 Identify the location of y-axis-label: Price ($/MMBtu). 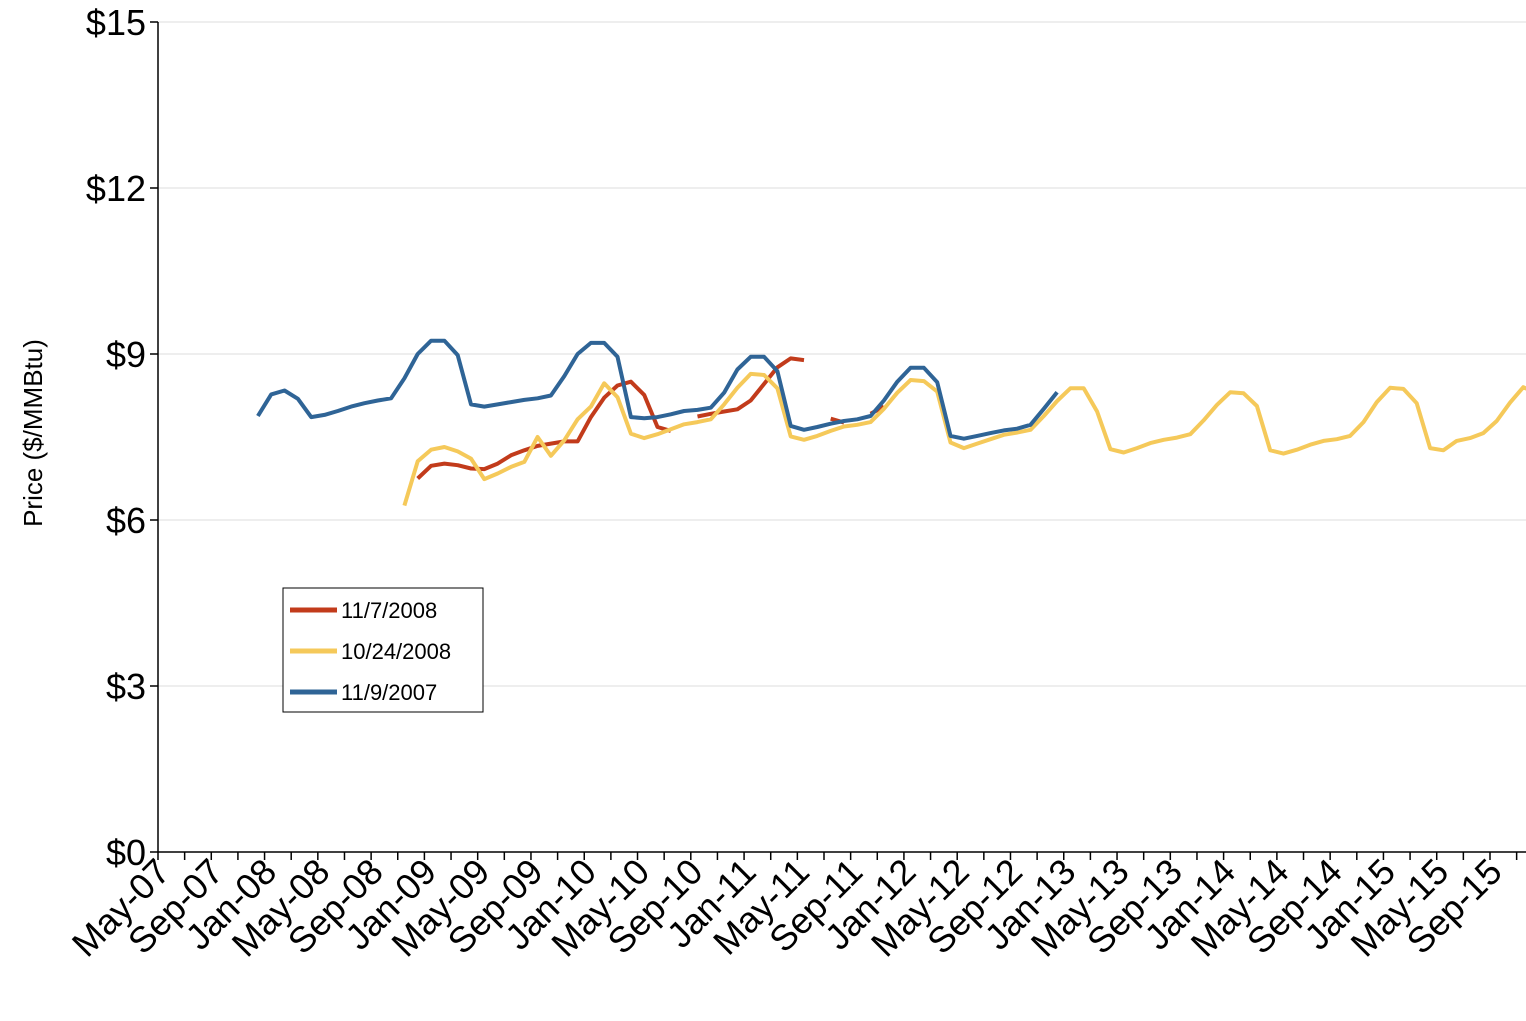
(33, 433).